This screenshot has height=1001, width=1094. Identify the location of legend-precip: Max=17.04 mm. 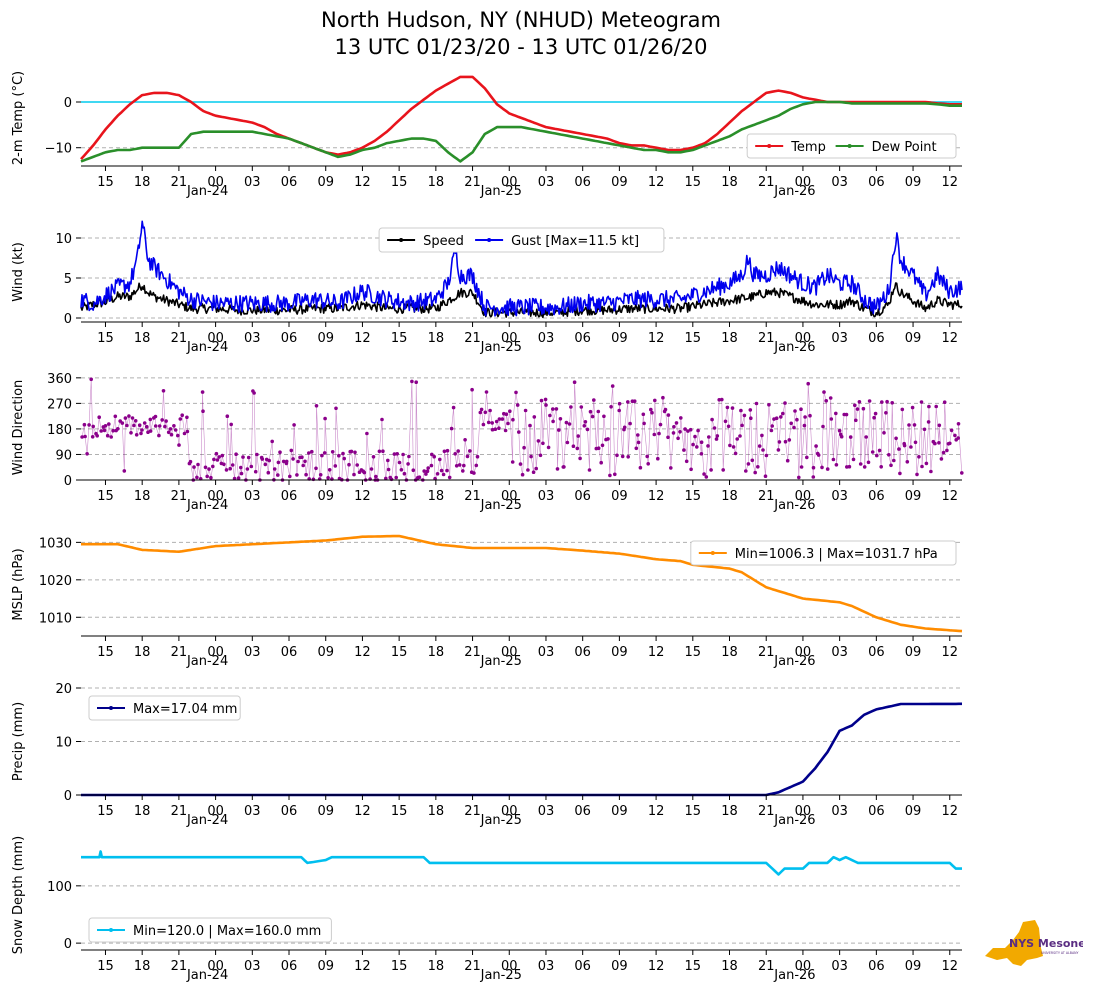
(164, 708).